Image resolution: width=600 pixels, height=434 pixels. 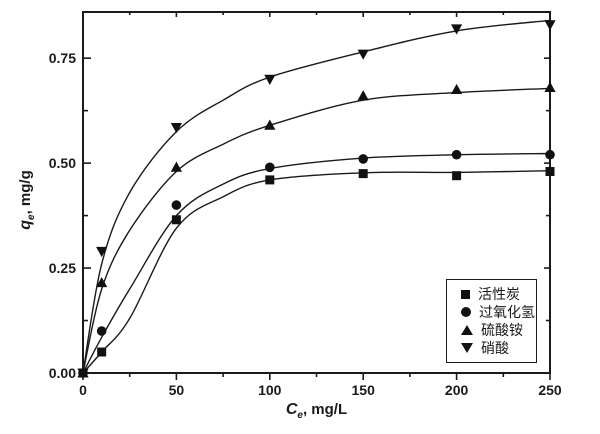 I want to click on x-tick-label: 250, so click(x=550, y=390).